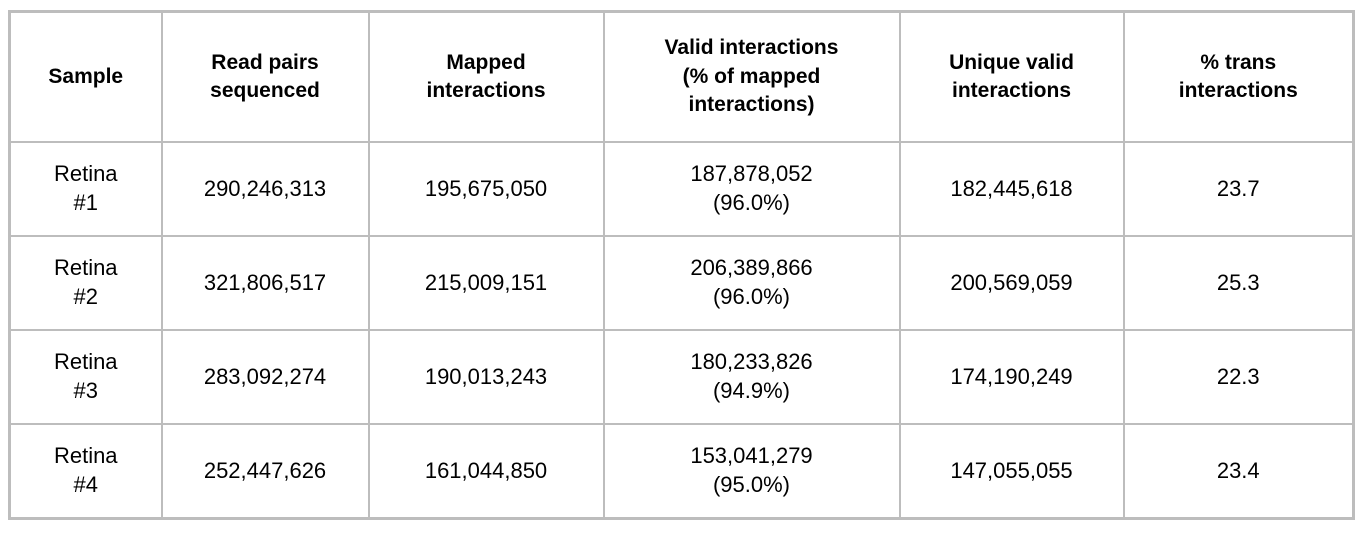  What do you see at coordinates (1238, 189) in the screenshot?
I see `cell-pct-trans-interactions: 23.7` at bounding box center [1238, 189].